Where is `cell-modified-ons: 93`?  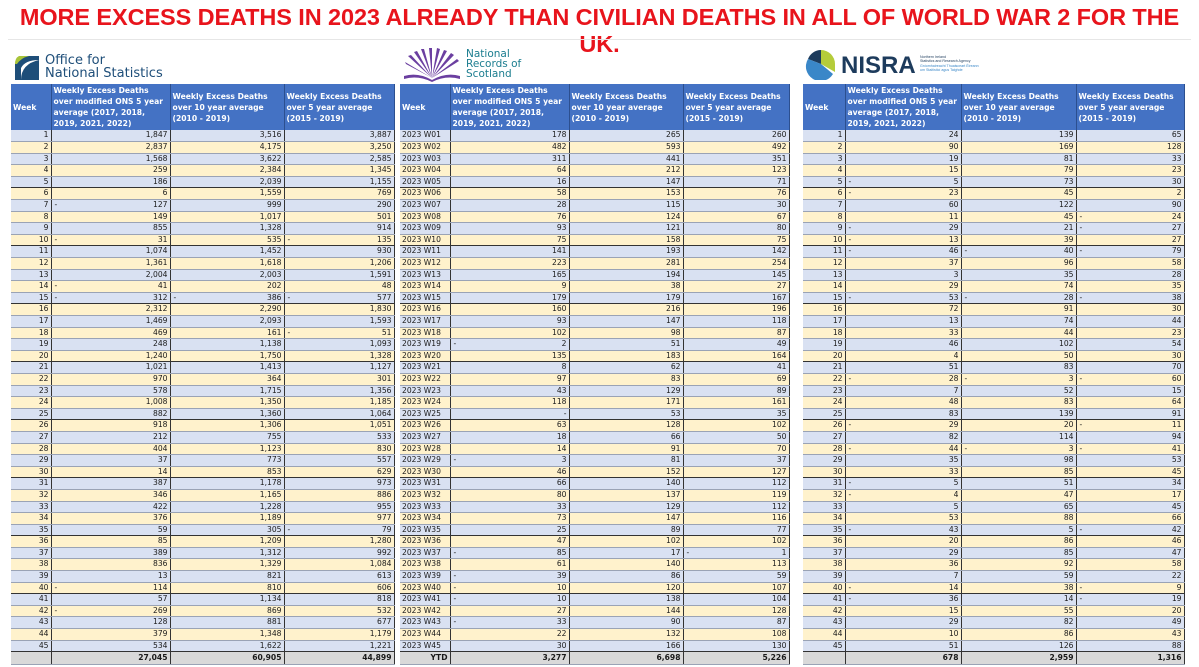 cell-modified-ons: 93 is located at coordinates (510, 228).